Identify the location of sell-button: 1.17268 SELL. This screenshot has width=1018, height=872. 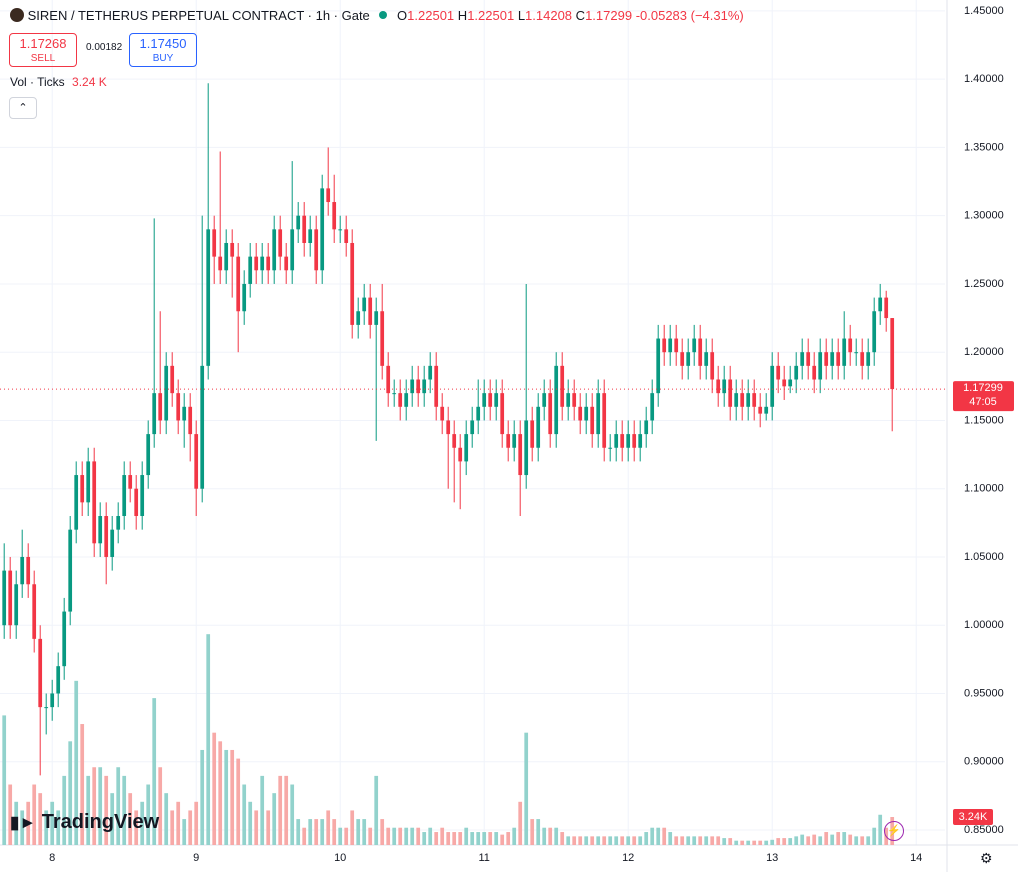
(43, 50).